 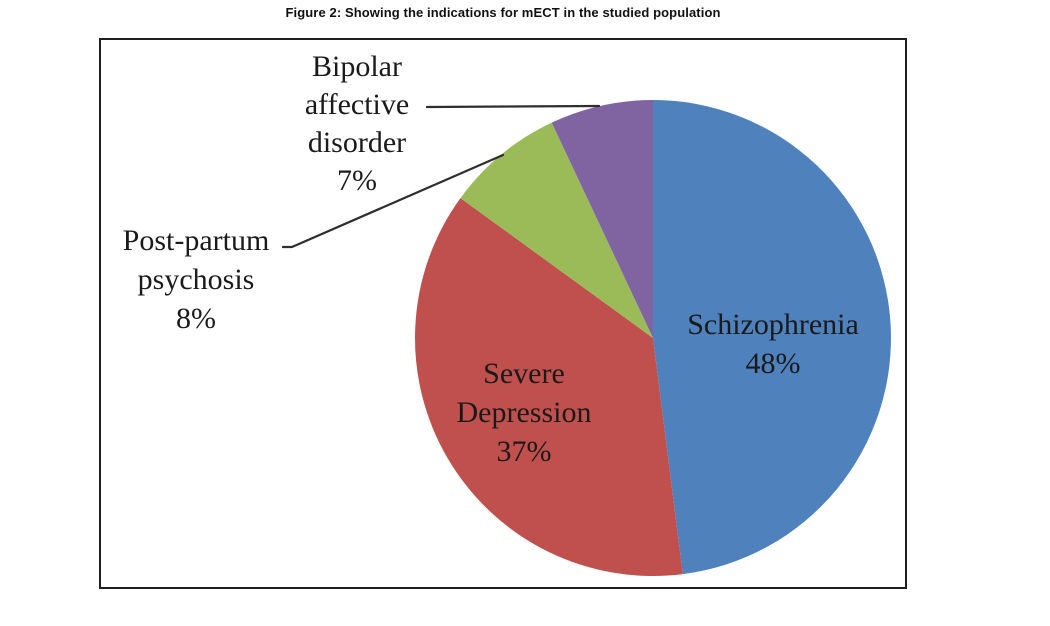 I want to click on pie-slice-post-partum-psychosis, so click(x=556, y=230).